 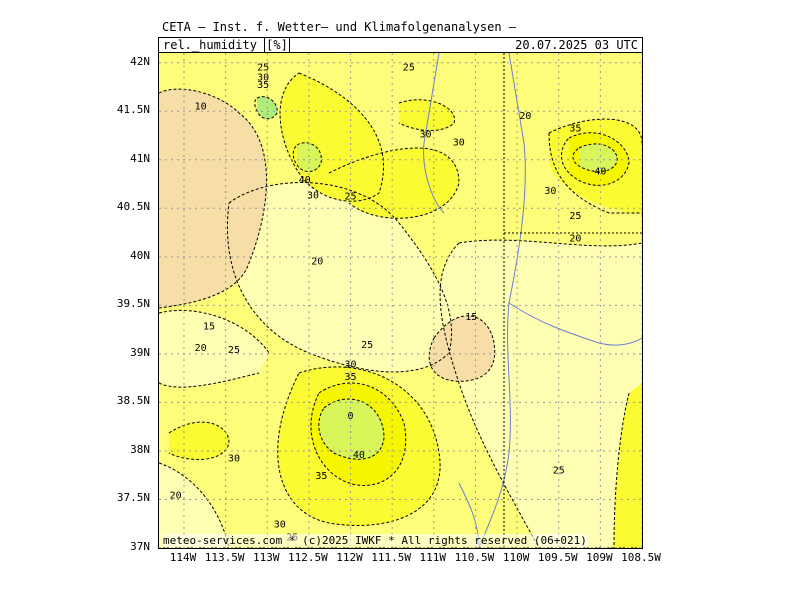 What do you see at coordinates (557, 557) in the screenshot?
I see `longitude-tick-label: 109.5W` at bounding box center [557, 557].